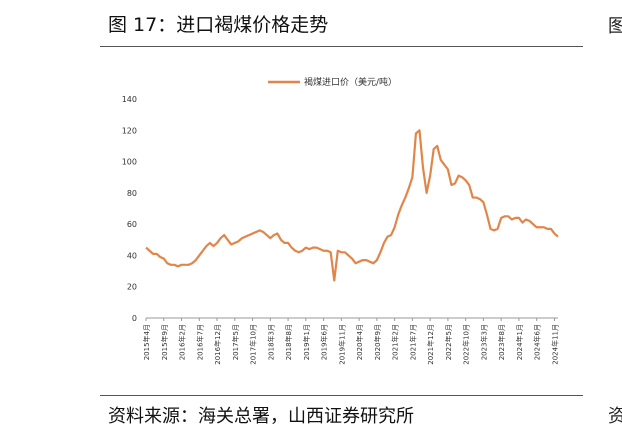 This screenshot has width=622, height=437. What do you see at coordinates (306, 342) in the screenshot?
I see `x-tick-label: 2019年1月` at bounding box center [306, 342].